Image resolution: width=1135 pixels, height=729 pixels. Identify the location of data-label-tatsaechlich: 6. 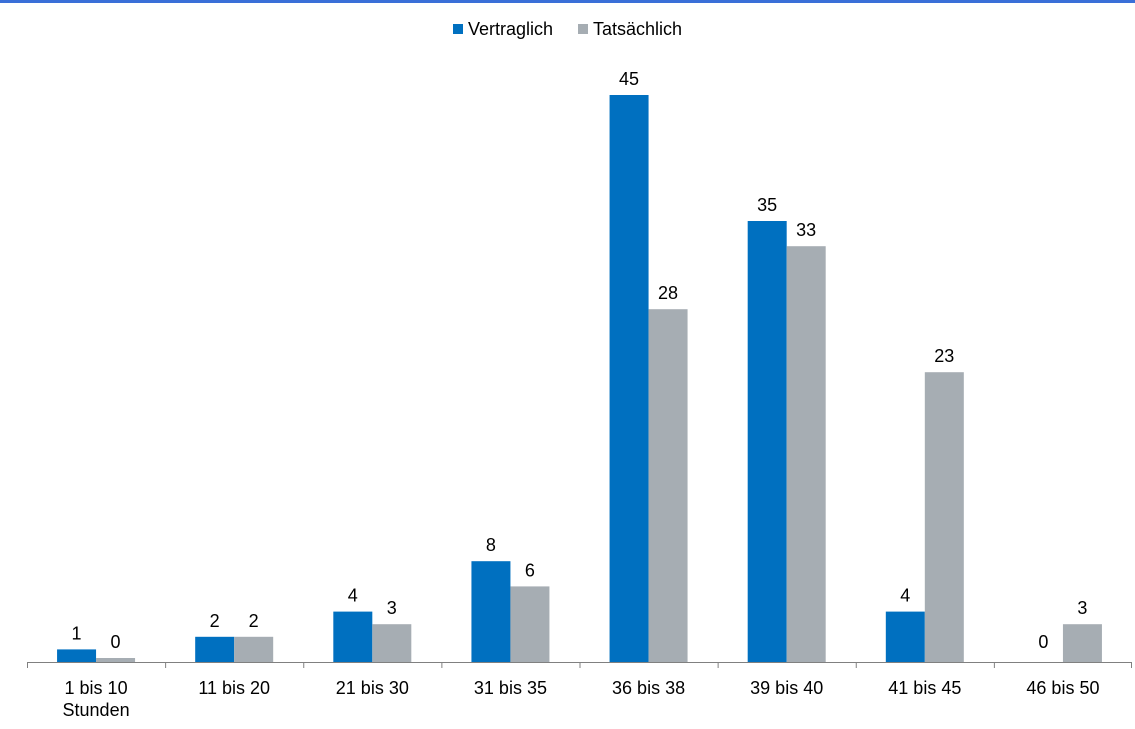
(530, 570).